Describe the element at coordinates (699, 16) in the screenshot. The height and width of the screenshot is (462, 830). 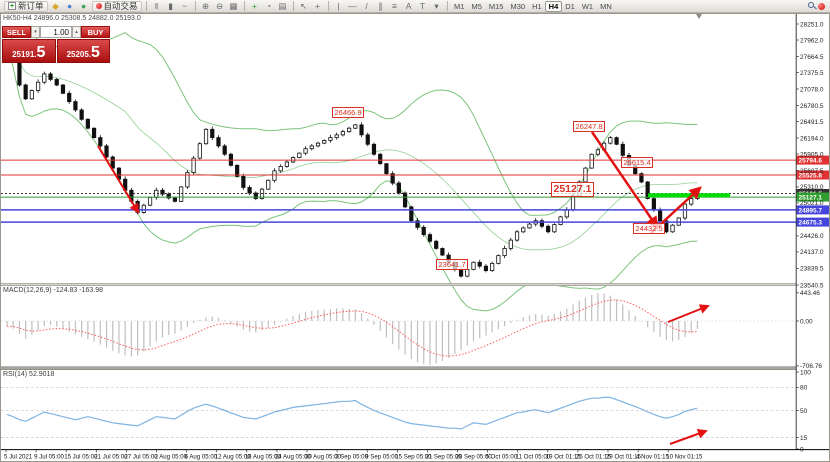
I see `chart-shift-marker` at that location.